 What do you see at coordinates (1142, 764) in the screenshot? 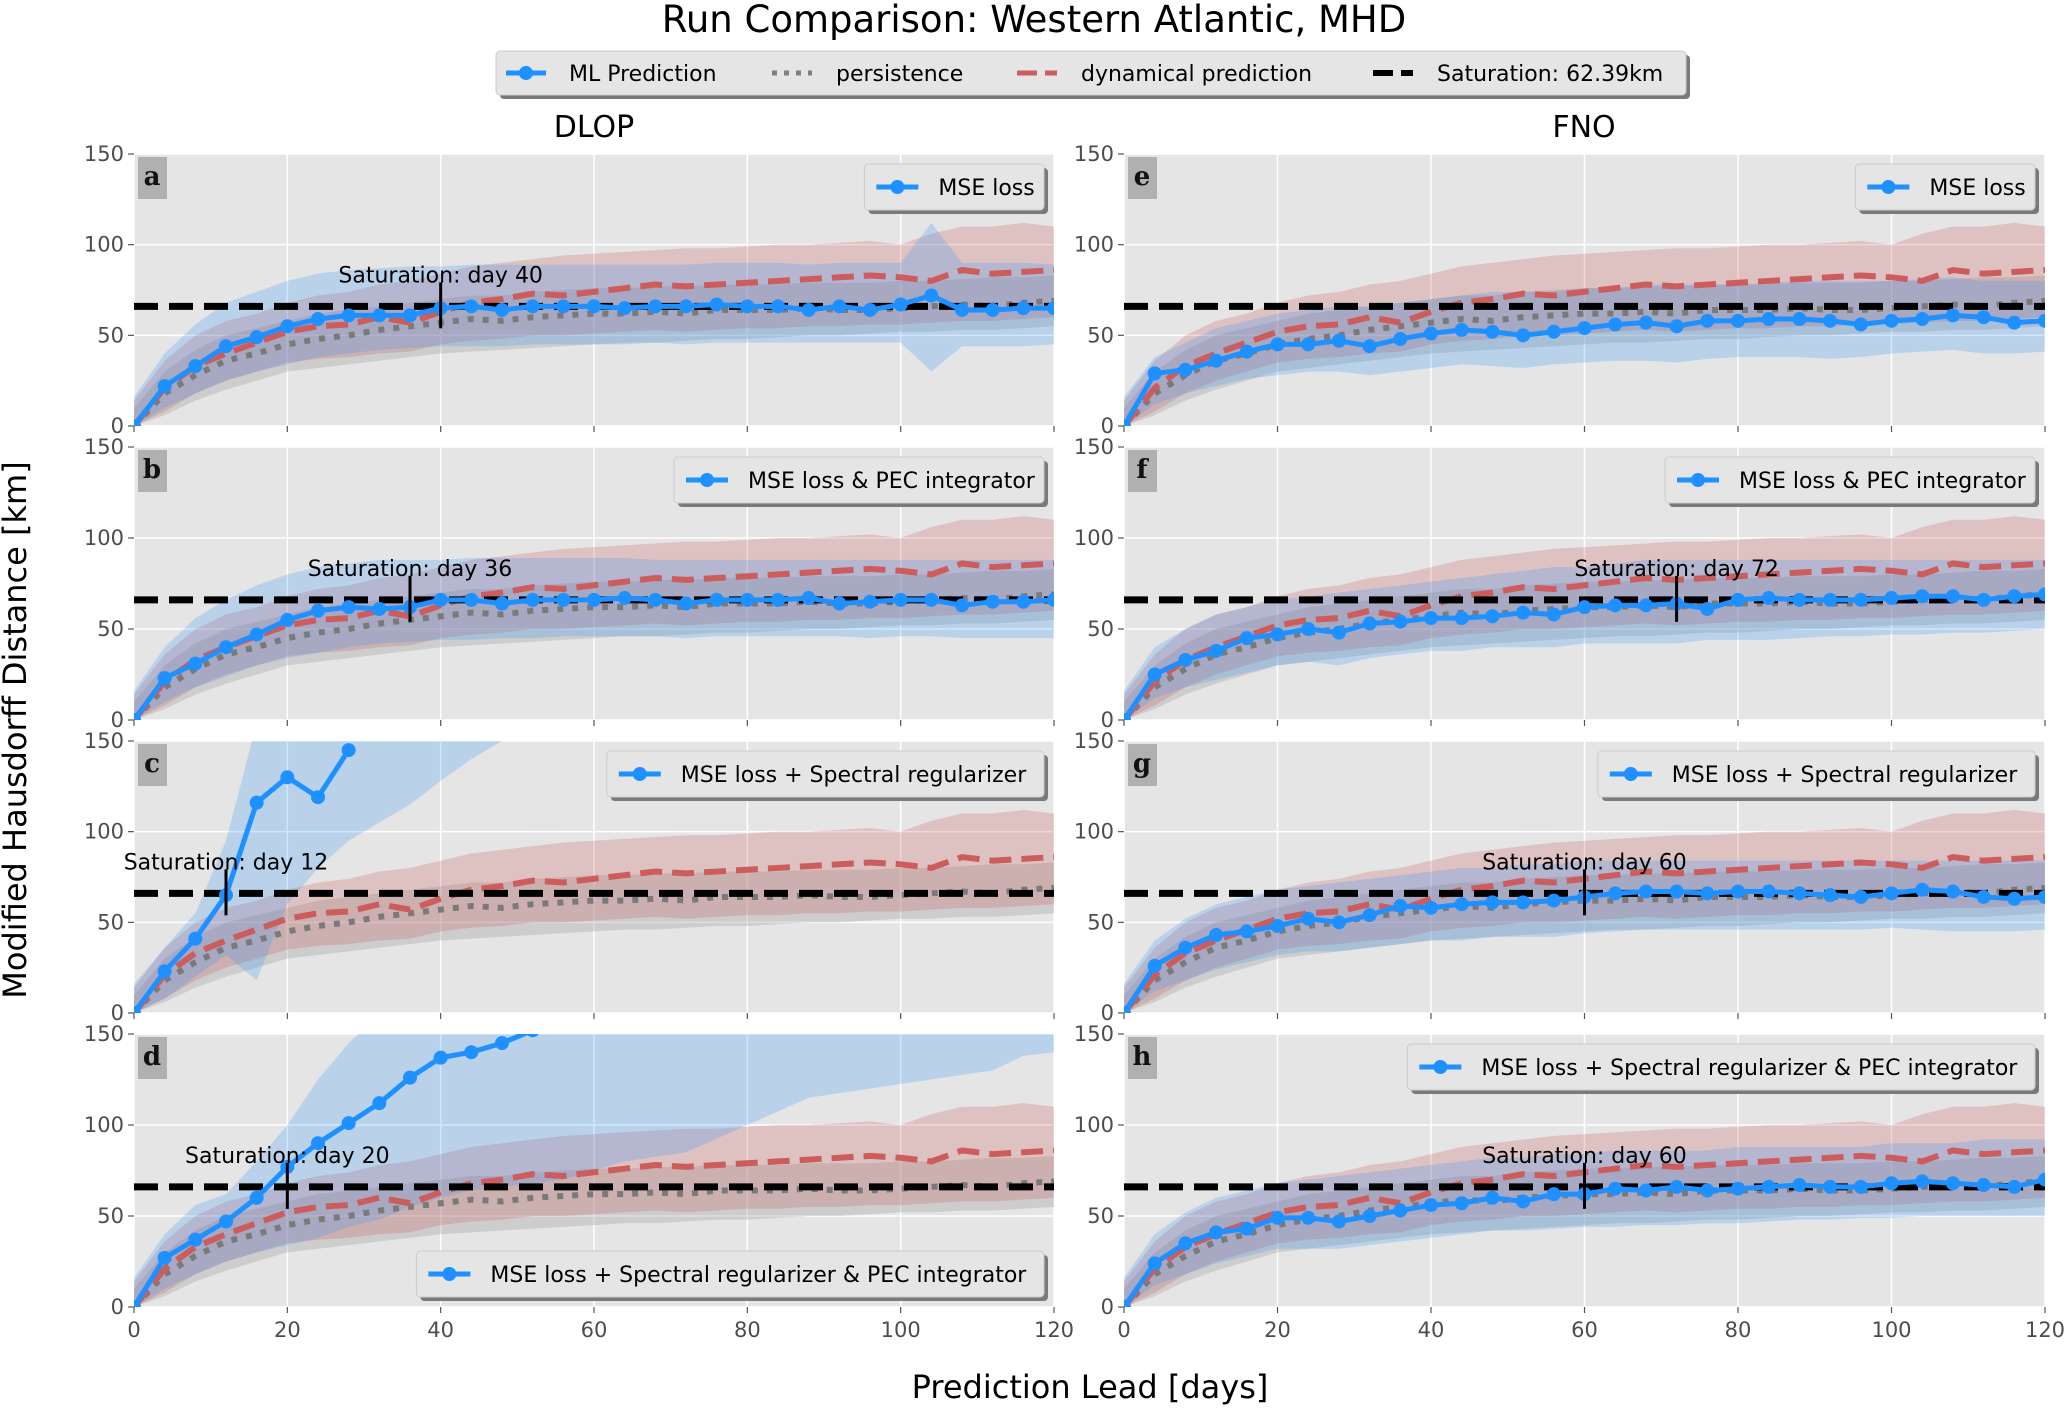
I see `panel-label: g` at bounding box center [1142, 764].